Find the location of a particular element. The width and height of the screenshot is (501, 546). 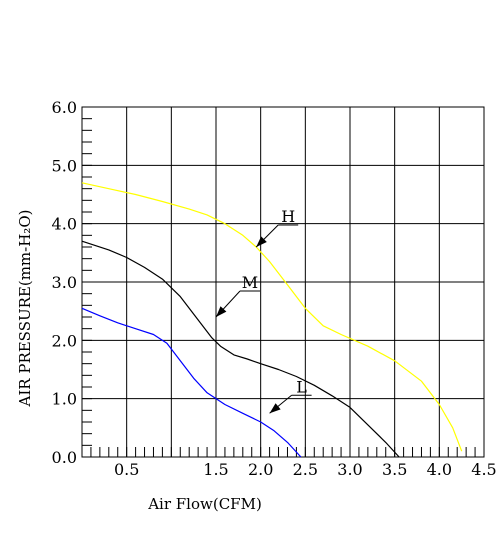

x-tick-label: 1.5 is located at coordinates (215, 469).